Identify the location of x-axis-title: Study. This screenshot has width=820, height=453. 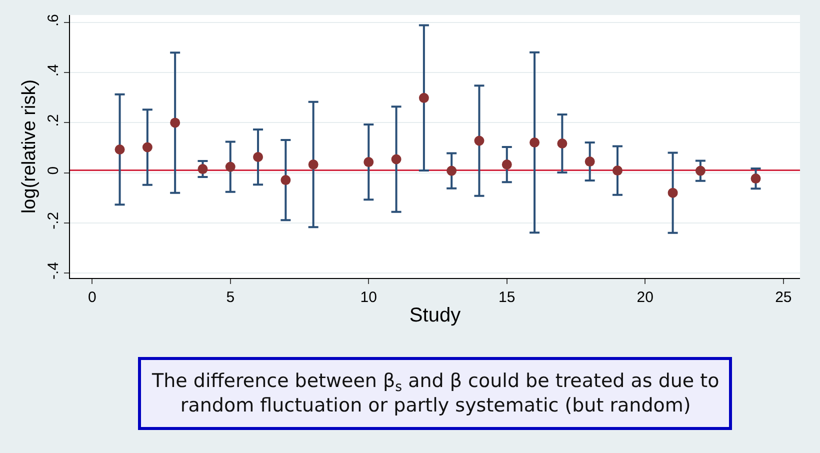
(435, 315).